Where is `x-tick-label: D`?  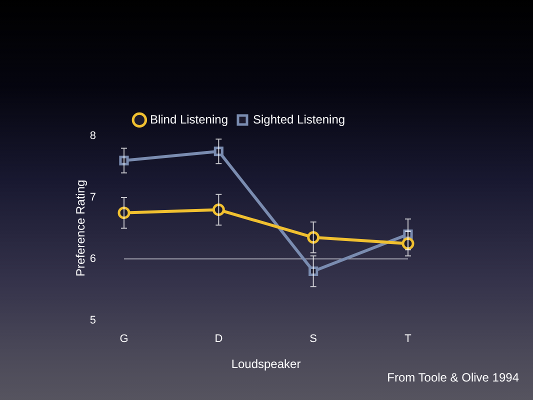 x-tick-label: D is located at coordinates (218, 339).